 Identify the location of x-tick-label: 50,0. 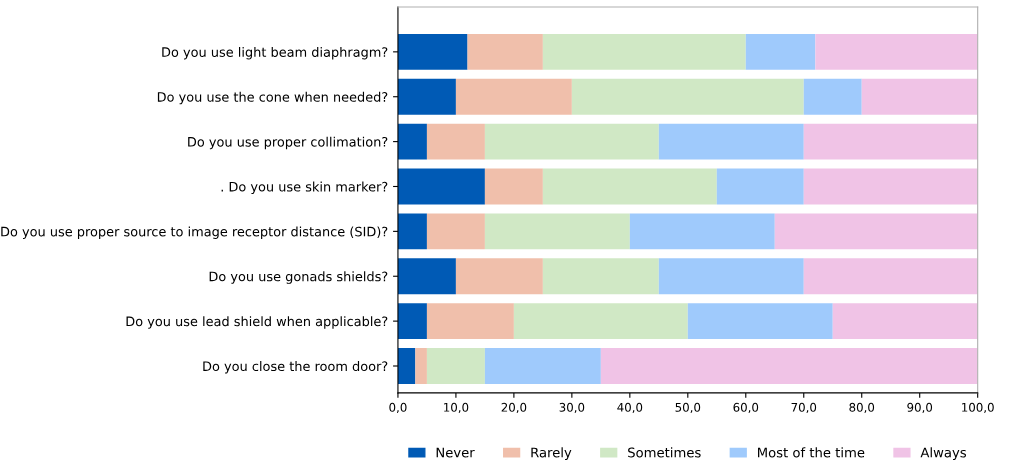
(688, 407).